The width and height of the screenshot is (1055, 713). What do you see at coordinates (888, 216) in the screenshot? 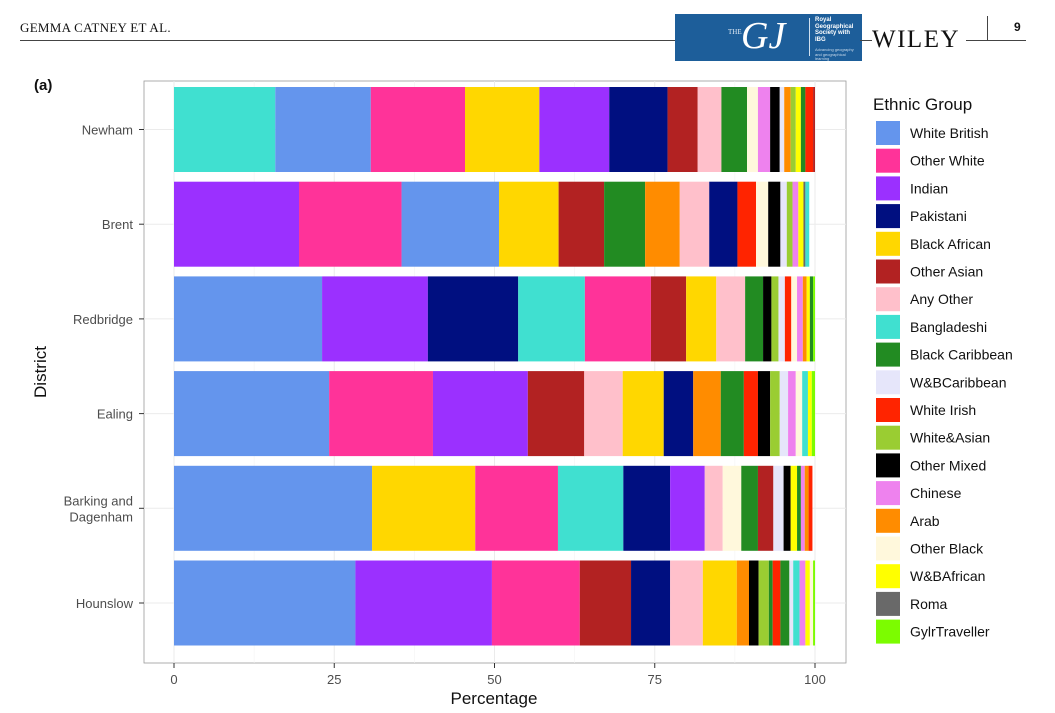
I see `legend-key-pakistani` at bounding box center [888, 216].